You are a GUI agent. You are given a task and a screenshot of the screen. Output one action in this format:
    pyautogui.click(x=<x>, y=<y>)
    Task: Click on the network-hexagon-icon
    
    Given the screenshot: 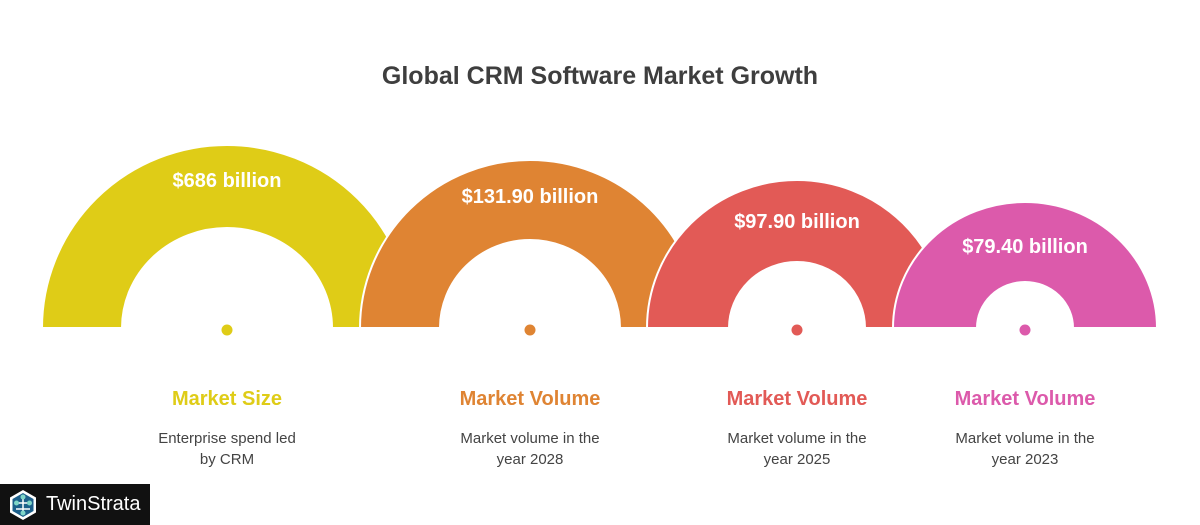 What is the action you would take?
    pyautogui.click(x=23, y=504)
    